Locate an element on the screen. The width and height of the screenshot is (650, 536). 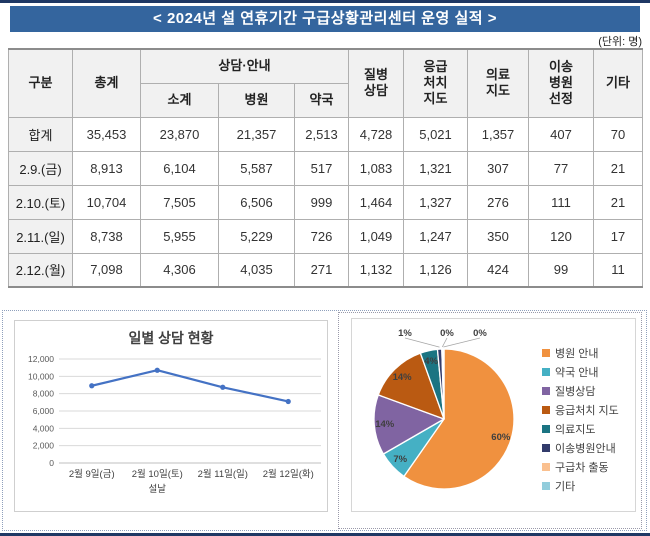
line-series is located at coordinates (190, 386).